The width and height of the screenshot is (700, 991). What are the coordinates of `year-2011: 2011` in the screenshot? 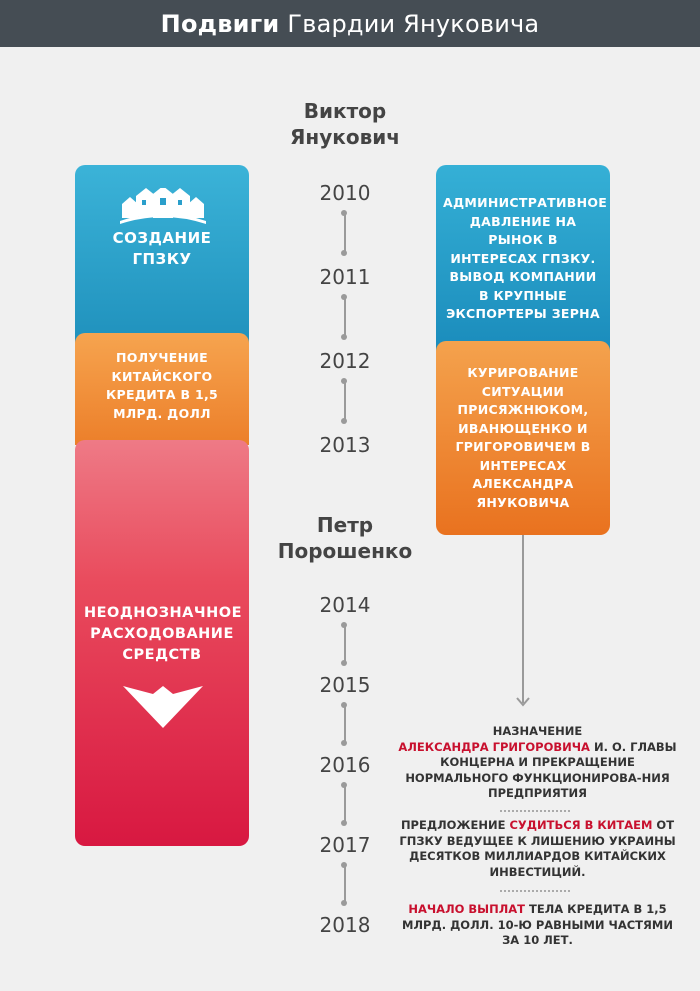 It's located at (345, 277).